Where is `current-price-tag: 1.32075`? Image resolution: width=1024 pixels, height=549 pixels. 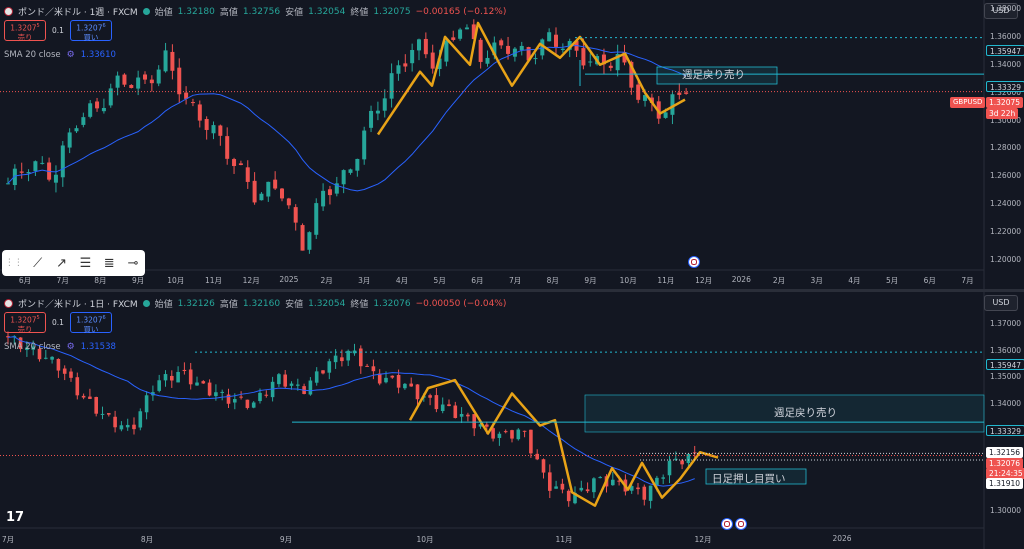 current-price-tag: 1.32075 is located at coordinates (1005, 102).